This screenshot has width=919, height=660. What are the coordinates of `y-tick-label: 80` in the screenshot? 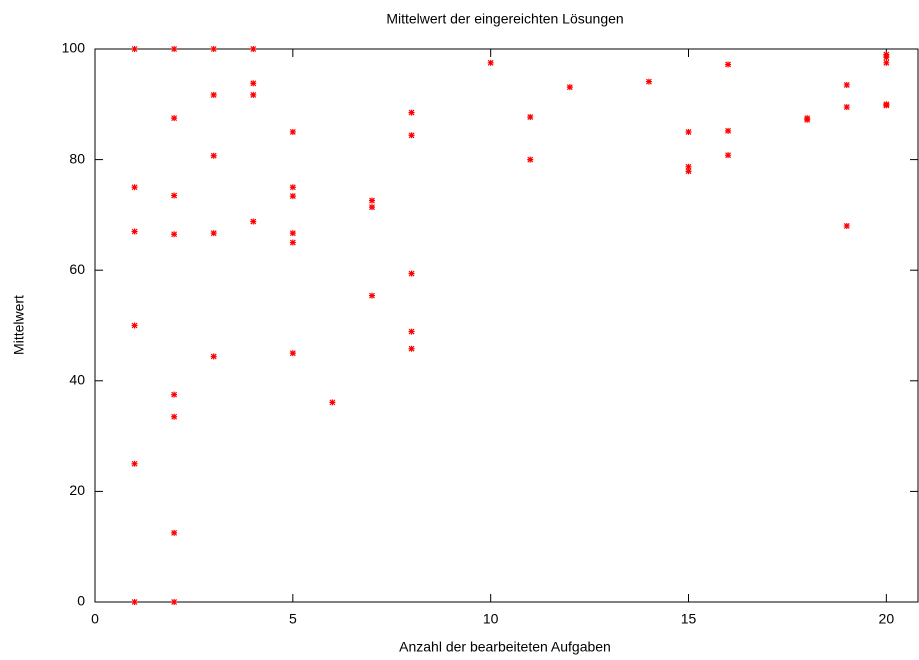 It's located at (77, 158).